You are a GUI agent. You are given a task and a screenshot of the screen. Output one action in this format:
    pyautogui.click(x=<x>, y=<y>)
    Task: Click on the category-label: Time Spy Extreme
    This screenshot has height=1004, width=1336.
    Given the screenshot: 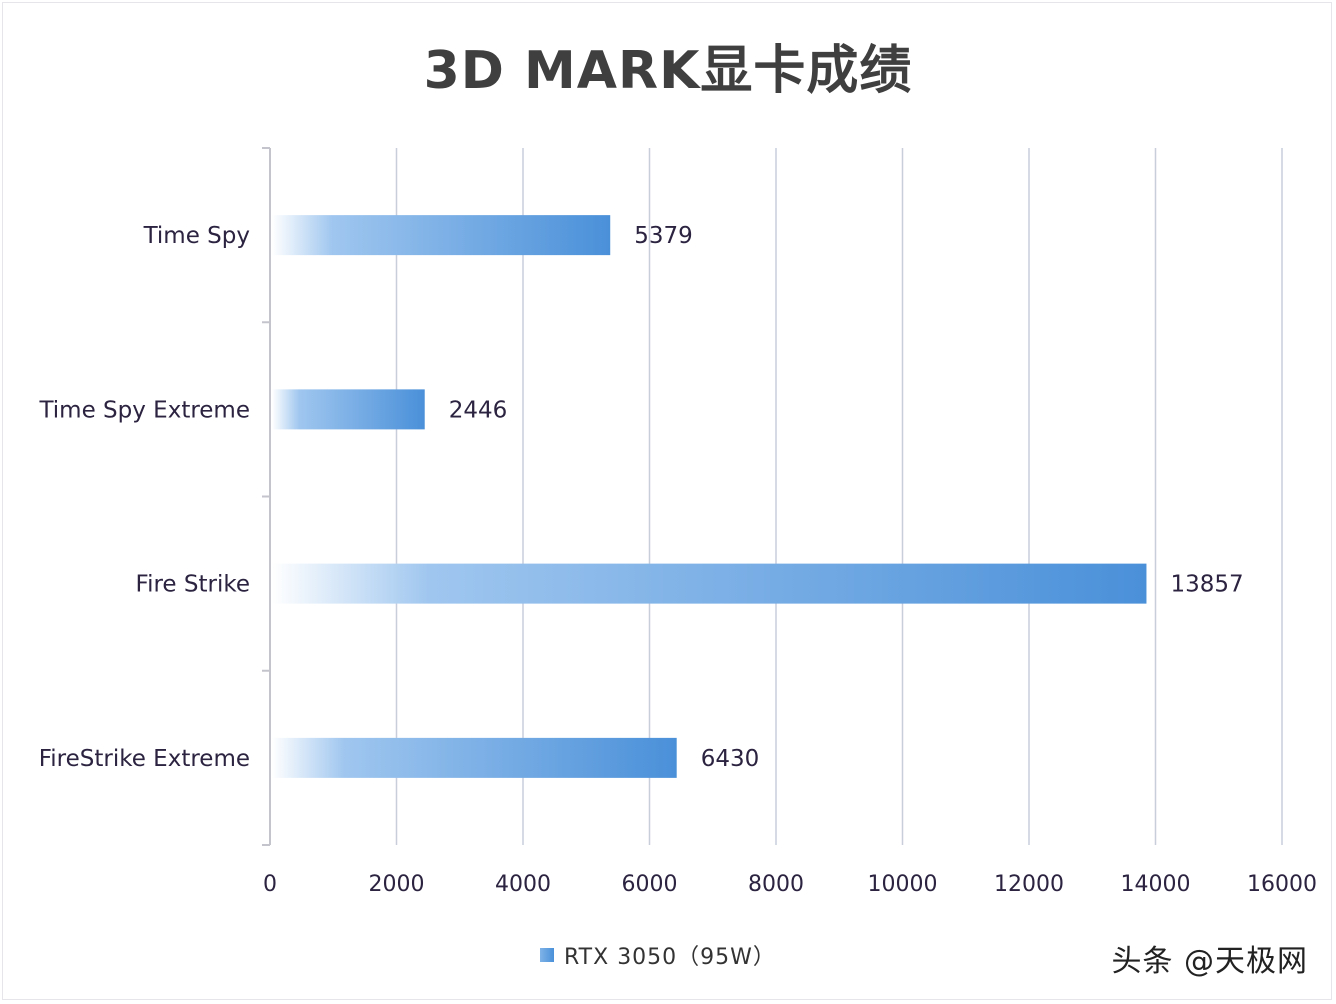 What is the action you would take?
    pyautogui.click(x=144, y=410)
    